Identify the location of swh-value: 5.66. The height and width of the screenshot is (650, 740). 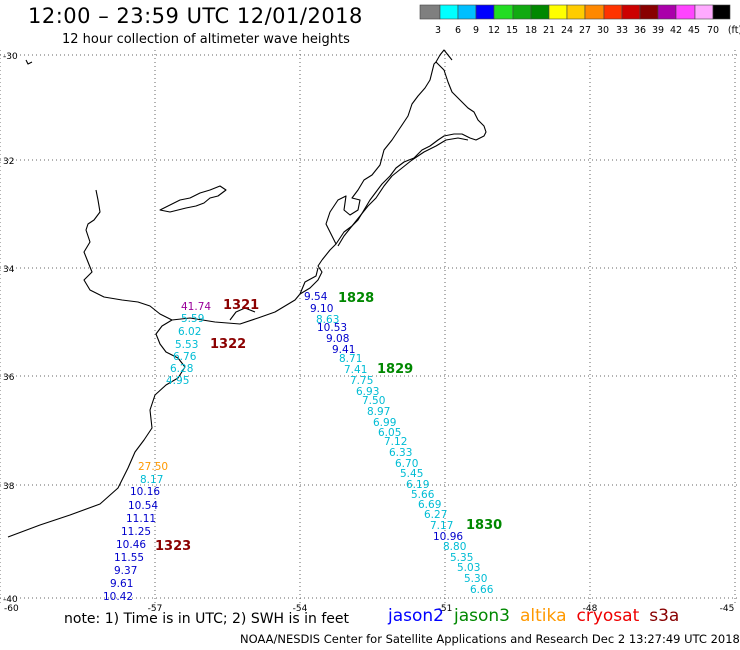
(423, 495).